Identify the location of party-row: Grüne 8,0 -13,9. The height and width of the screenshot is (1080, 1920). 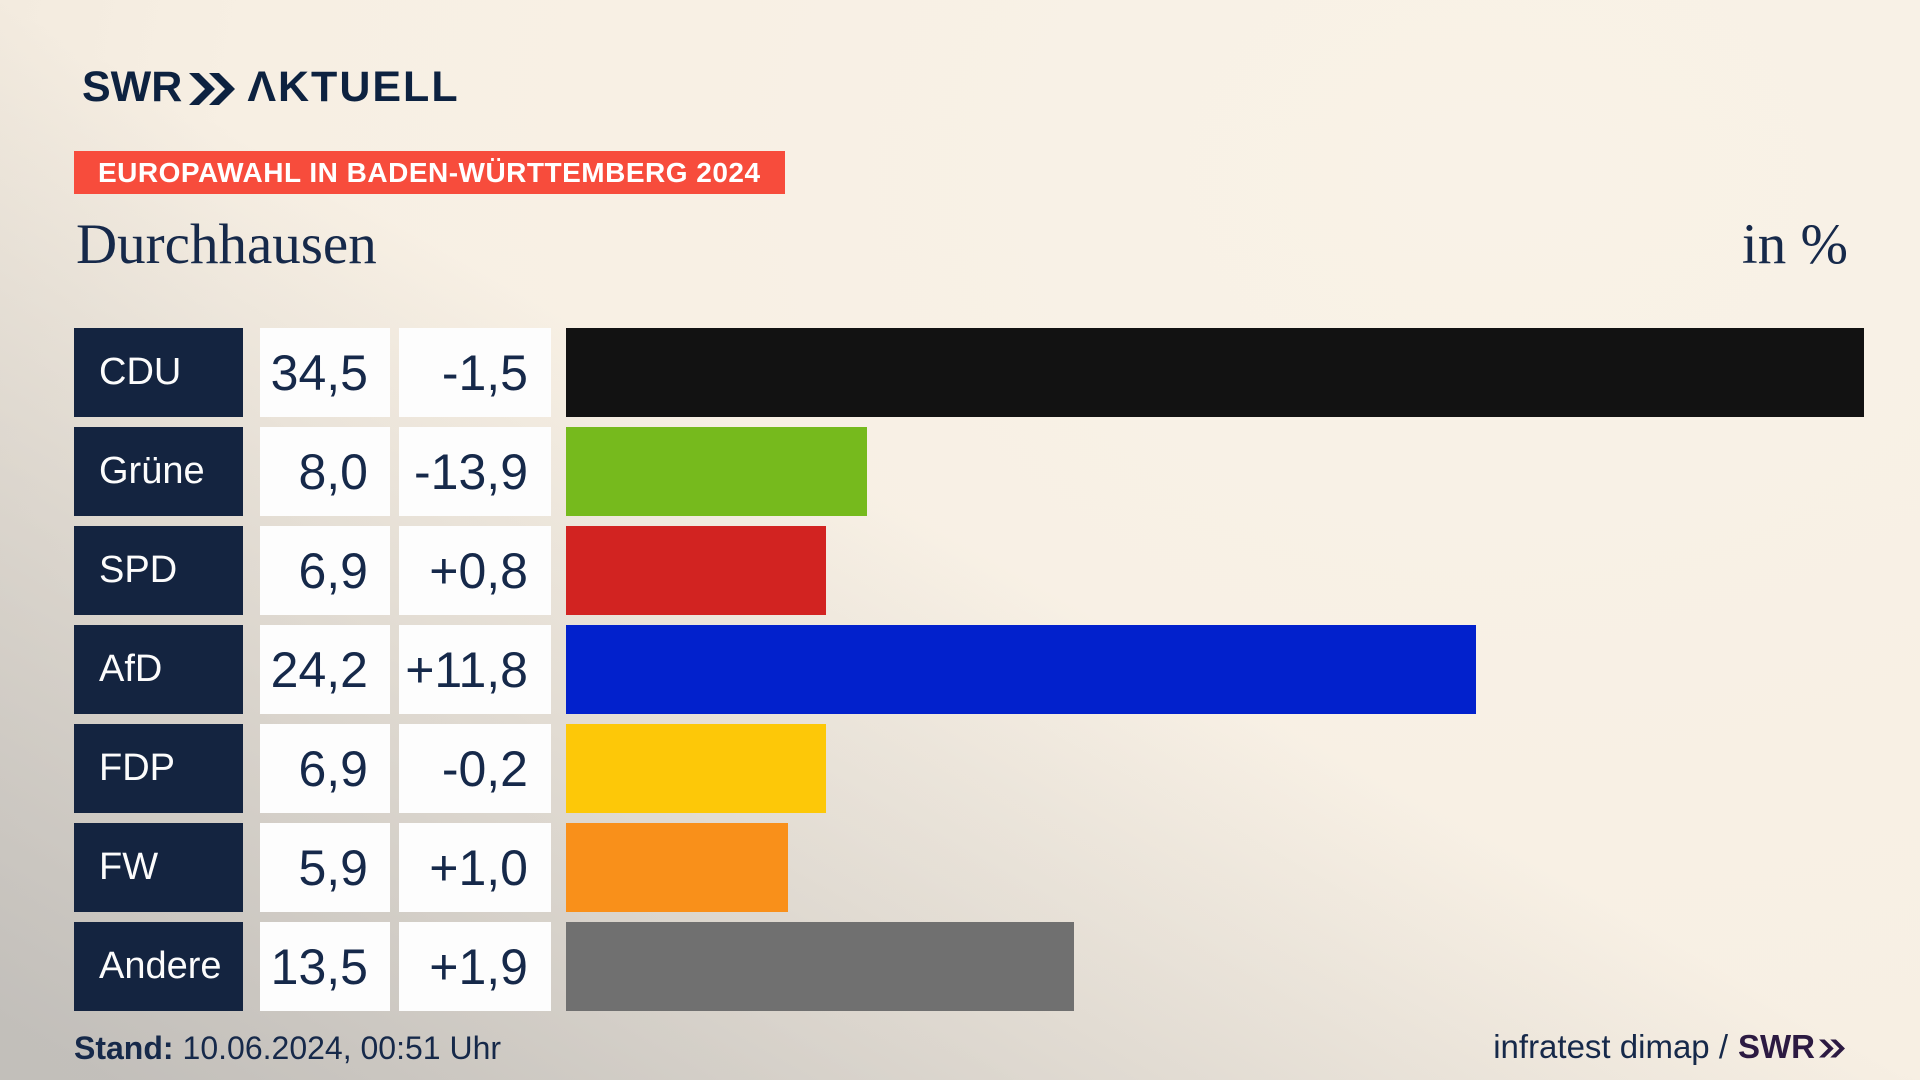
(969, 471).